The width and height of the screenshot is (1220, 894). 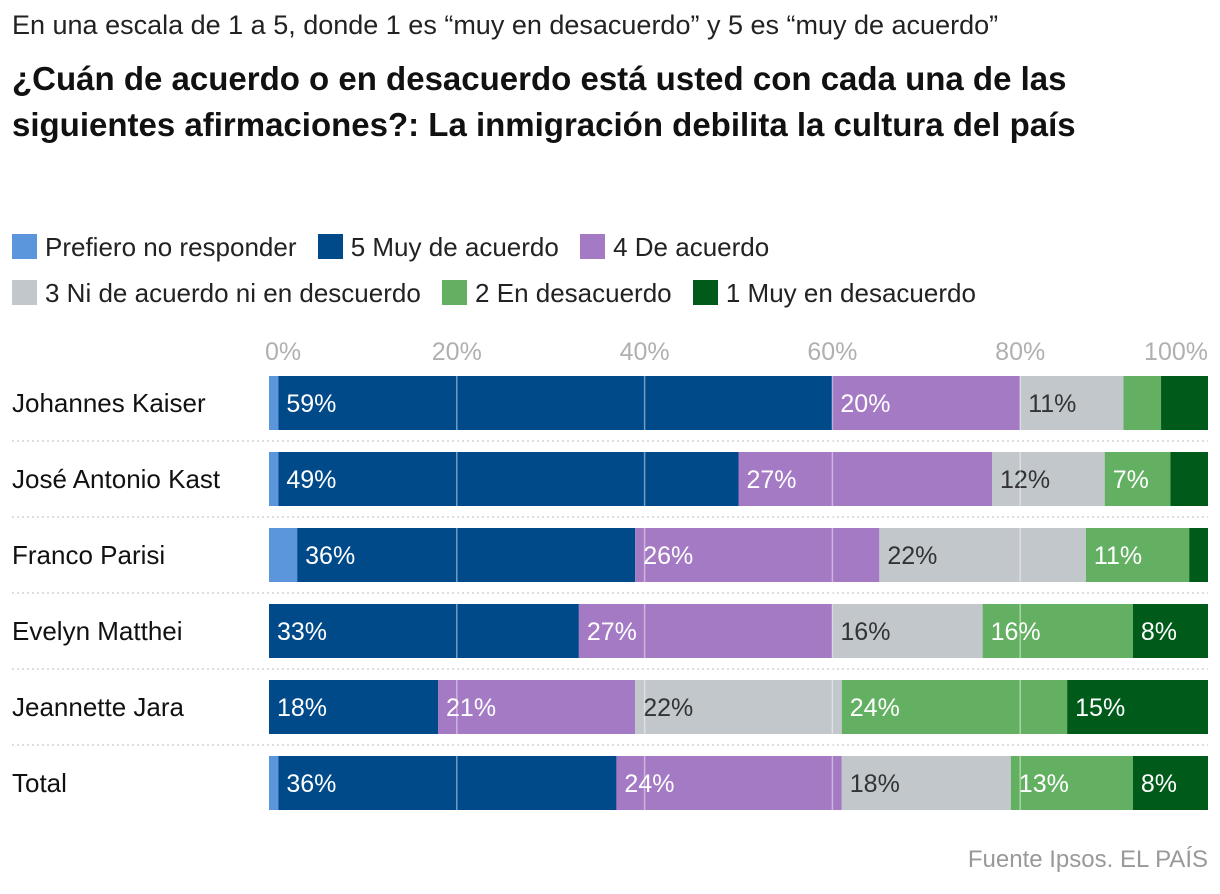 I want to click on legend-item-muy-de-acuerdo: 5 Muy de acuerdo, so click(x=438, y=247).